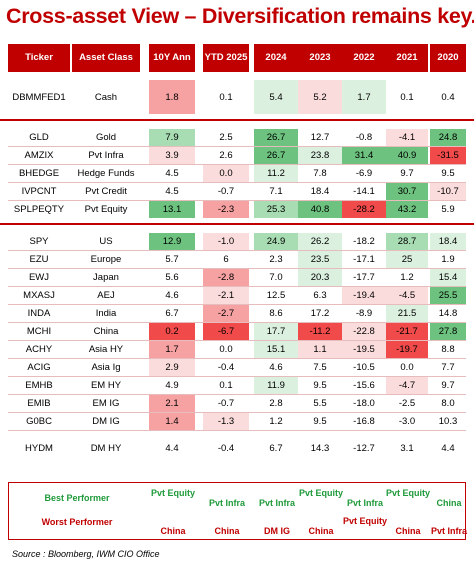  Describe the element at coordinates (320, 137) in the screenshot. I see `value-cell: 12.7` at that location.